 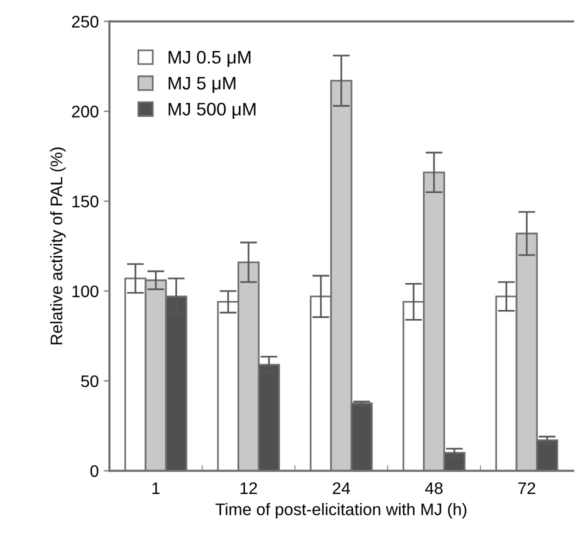 I want to click on x-tick-label: 72, so click(x=527, y=488).